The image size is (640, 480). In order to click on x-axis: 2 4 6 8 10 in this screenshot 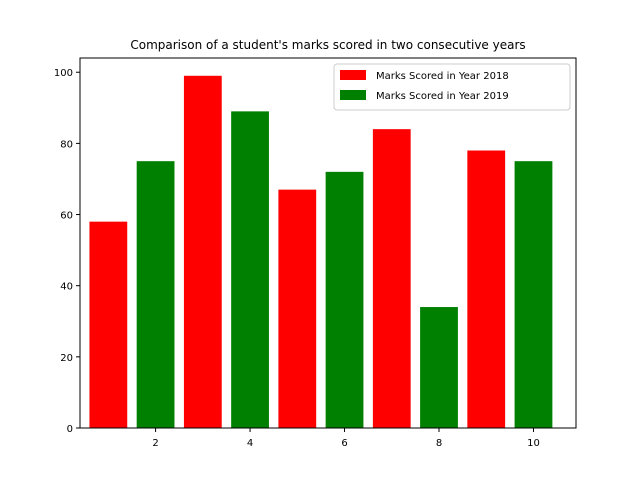, I will do `click(346, 438)`.